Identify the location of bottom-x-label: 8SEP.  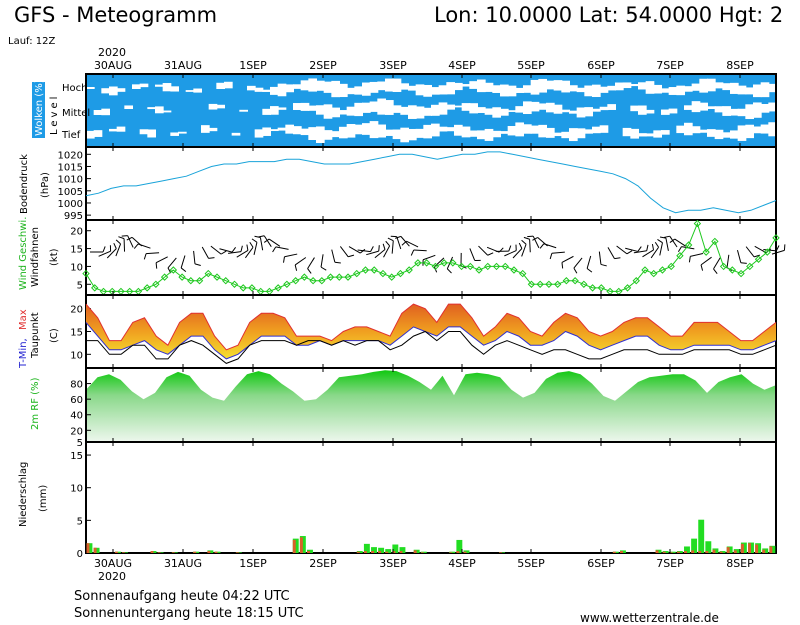
(740, 563).